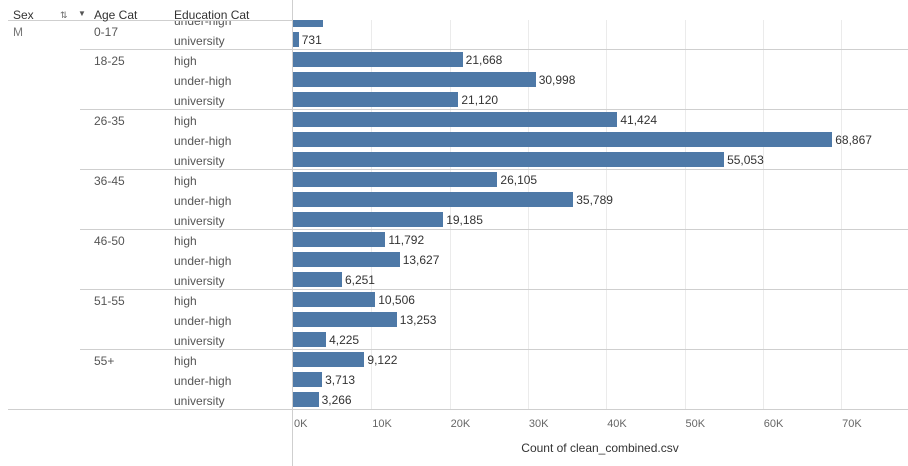 This screenshot has width=908, height=466. I want to click on data-label: 4,225, so click(344, 340).